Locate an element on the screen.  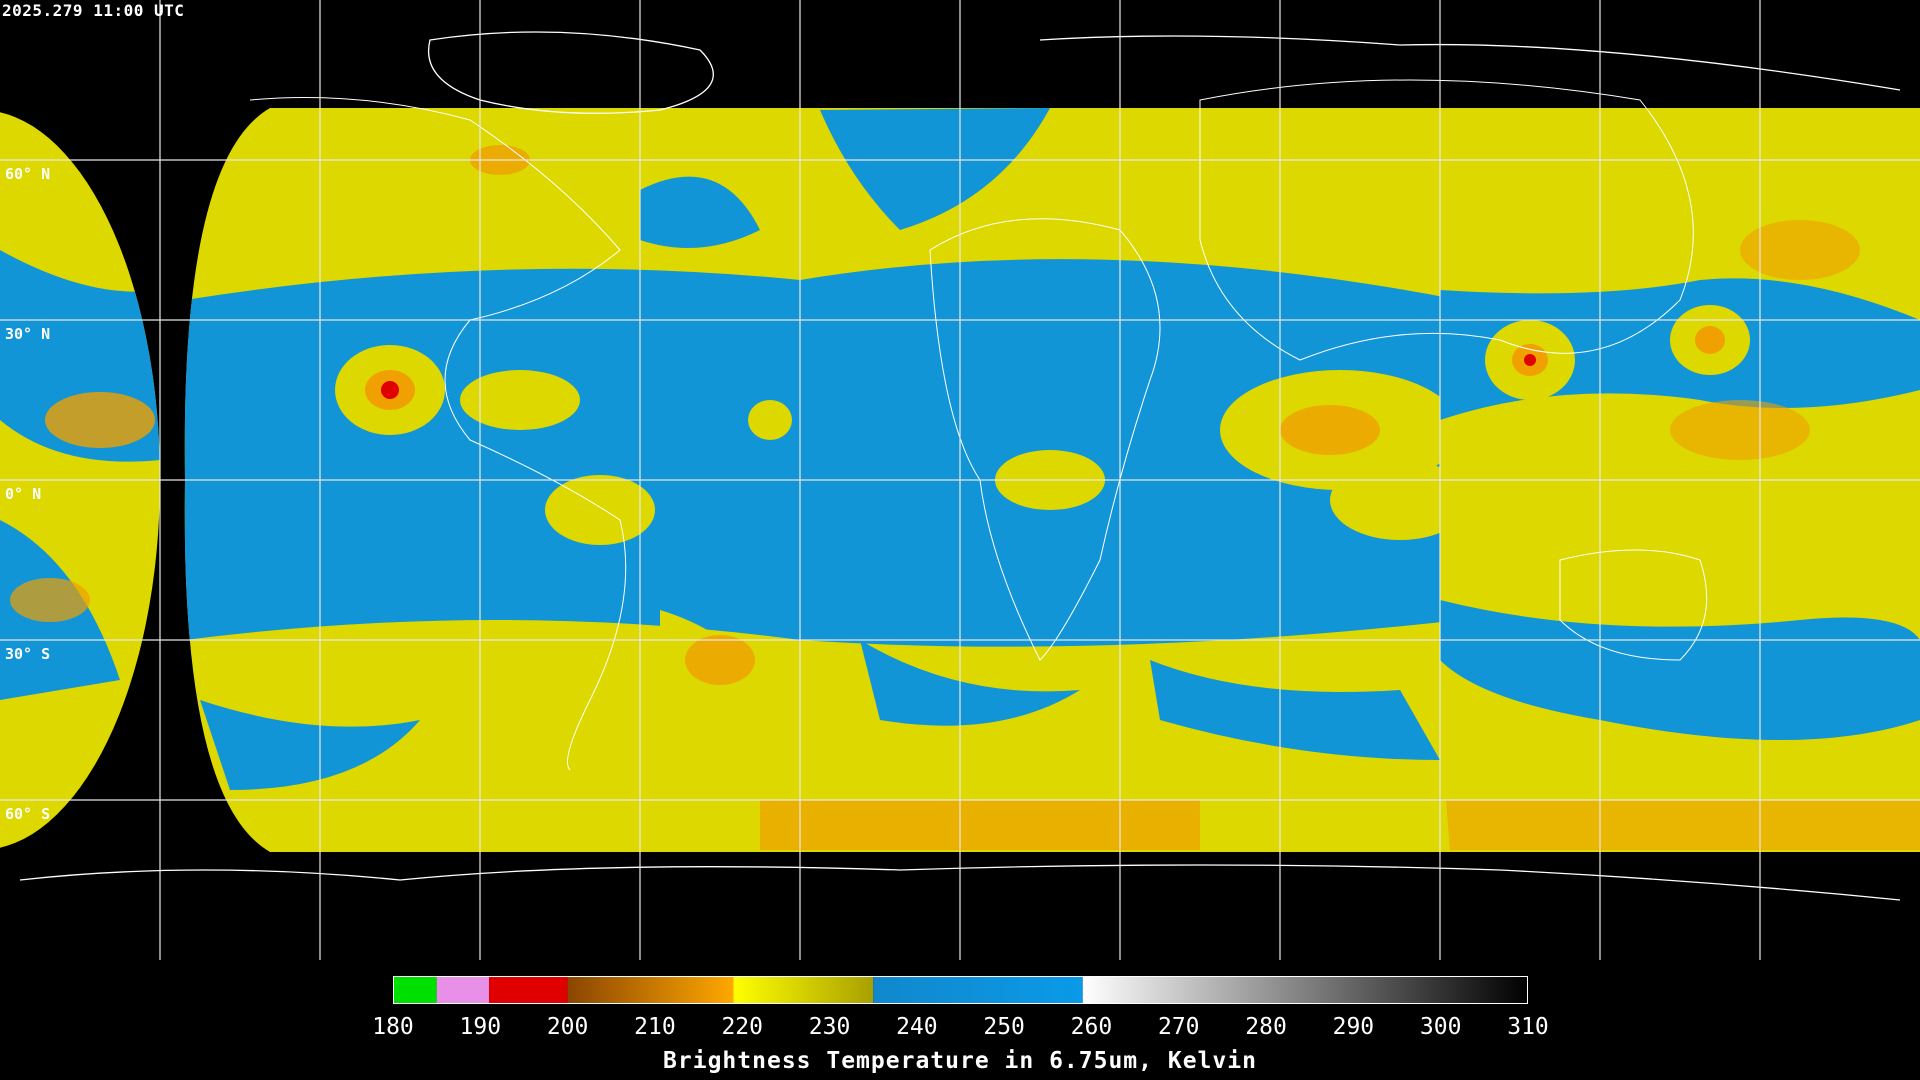
lat-label-60n: 60° N is located at coordinates (27, 174).